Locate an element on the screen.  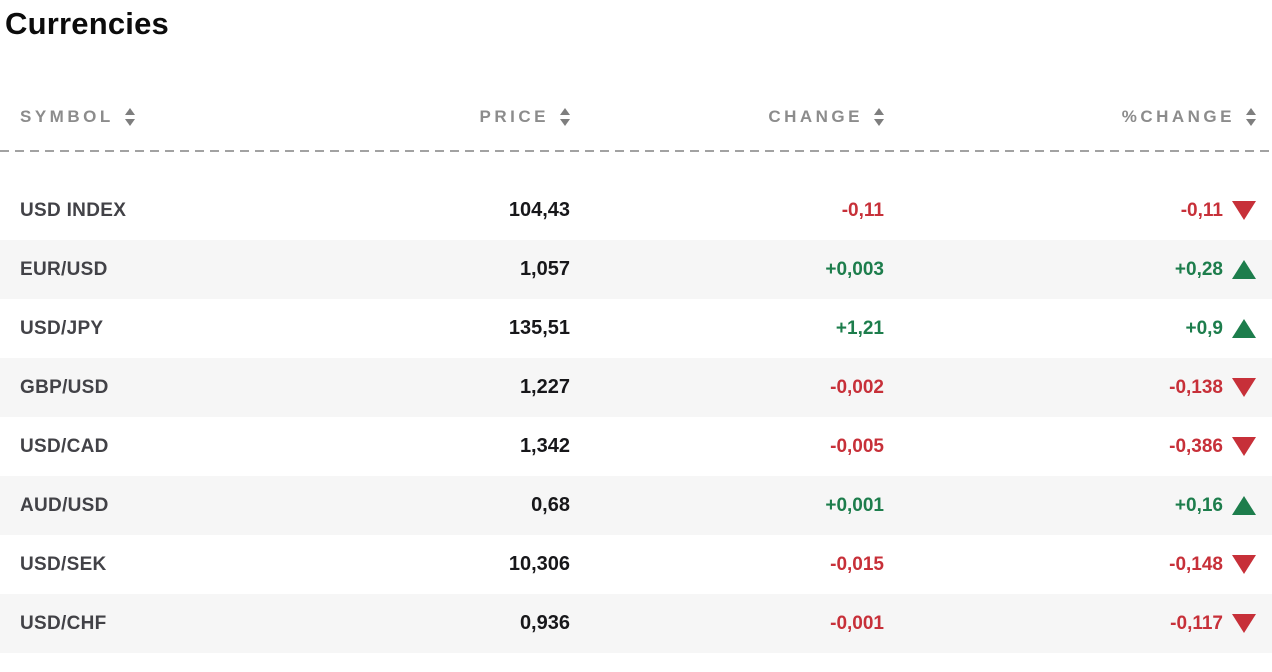
table-row: USD INDEX 104,43 -0,11 -0,11 is located at coordinates (636, 210).